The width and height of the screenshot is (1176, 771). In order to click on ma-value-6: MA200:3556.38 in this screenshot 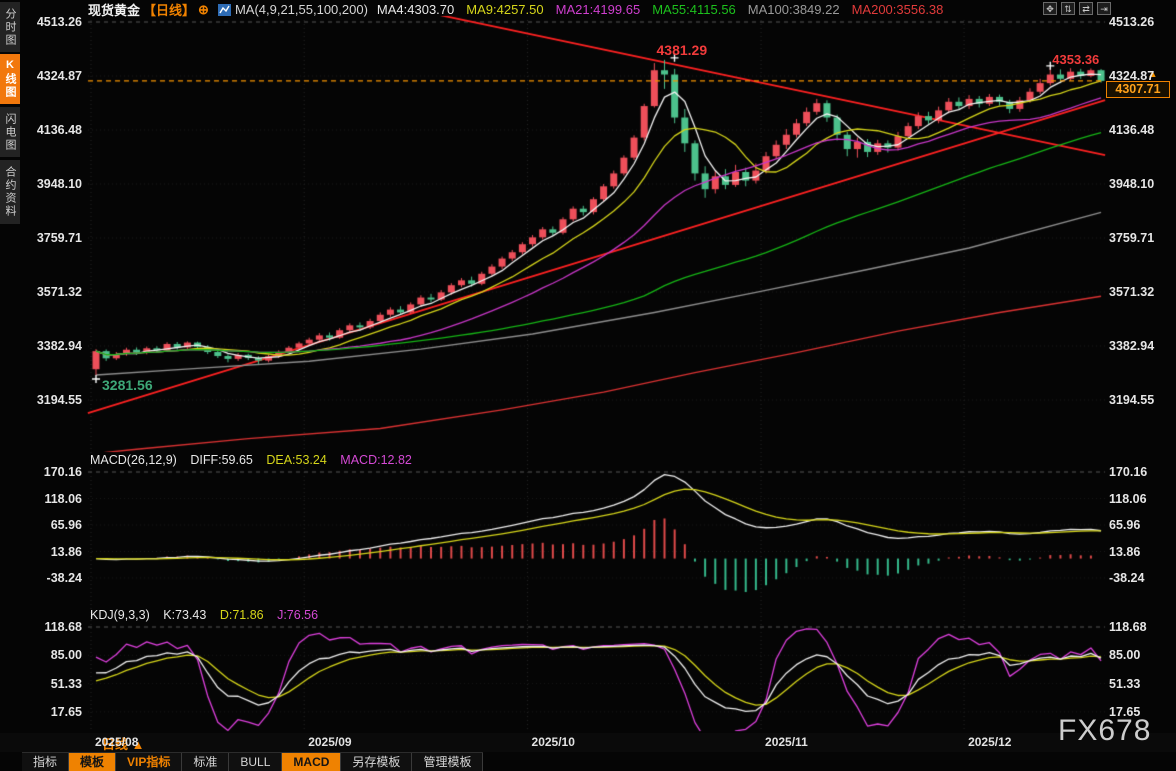, I will do `click(897, 9)`.